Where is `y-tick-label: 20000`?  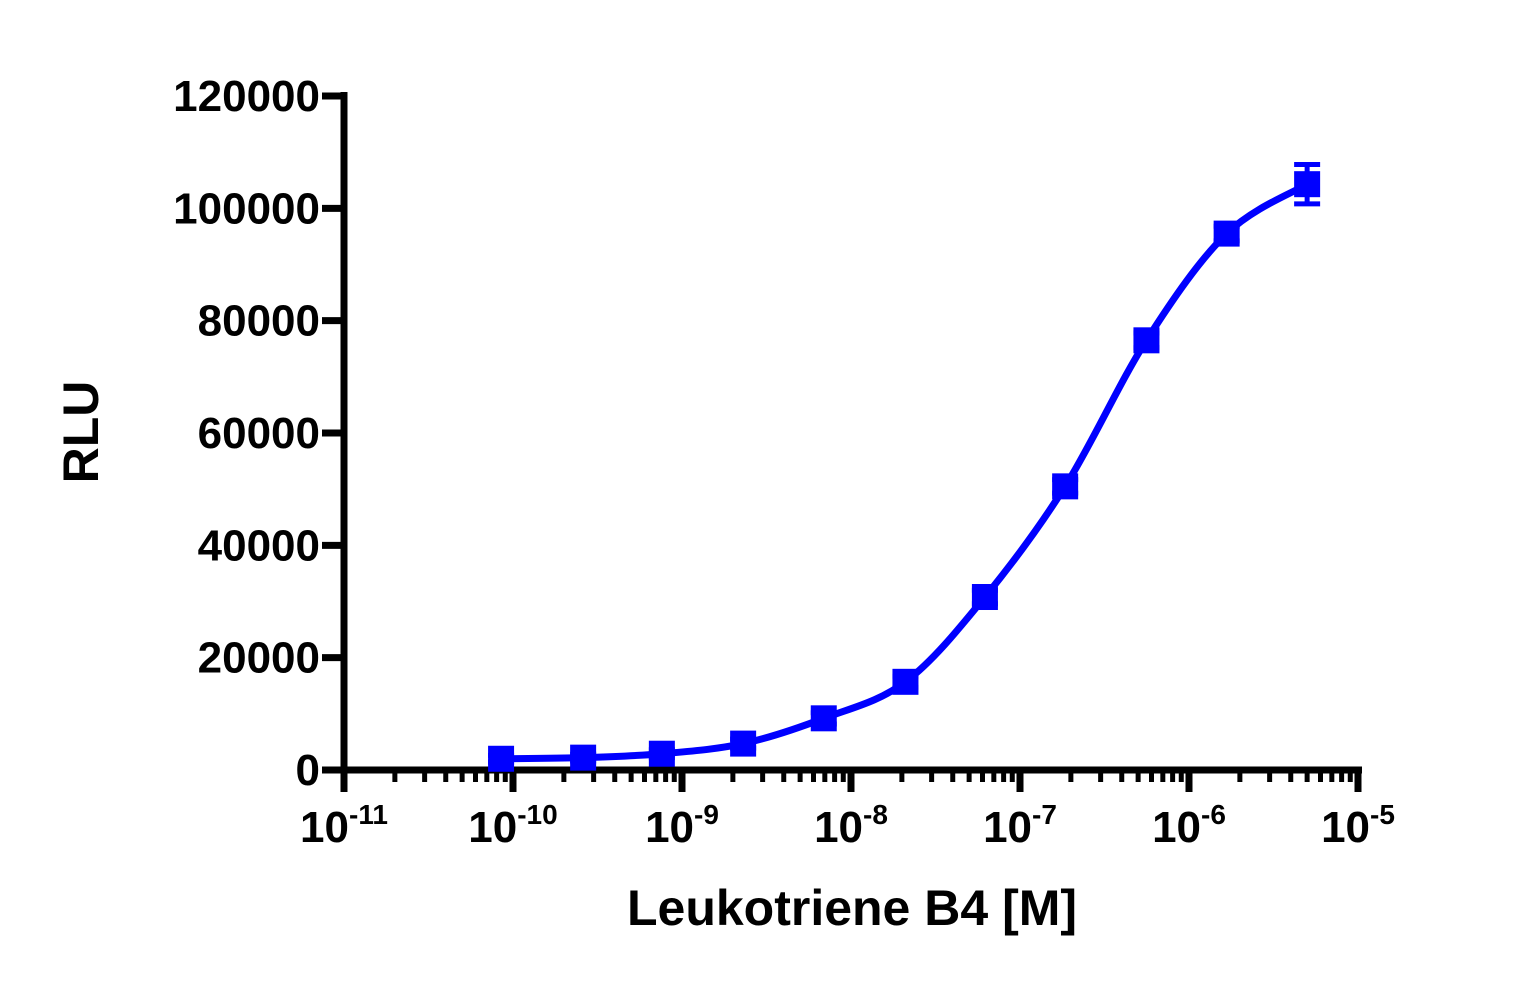 y-tick-label: 20000 is located at coordinates (259, 658).